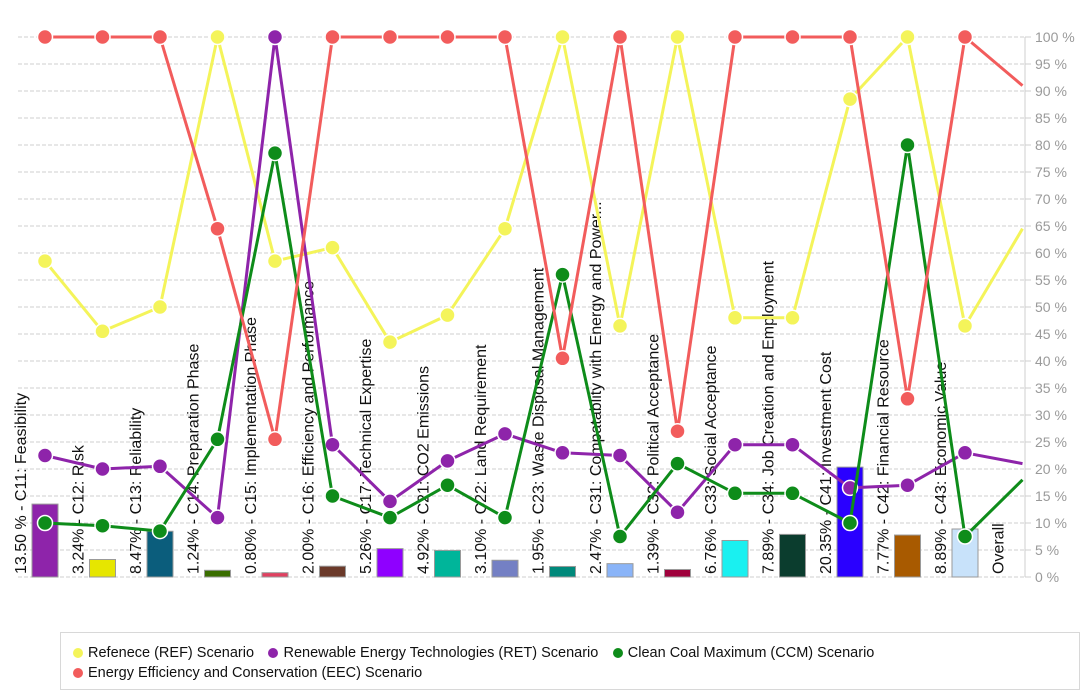 The width and height of the screenshot is (1086, 695). Describe the element at coordinates (1051, 334) in the screenshot. I see `y-tick-label: 45 %` at that location.